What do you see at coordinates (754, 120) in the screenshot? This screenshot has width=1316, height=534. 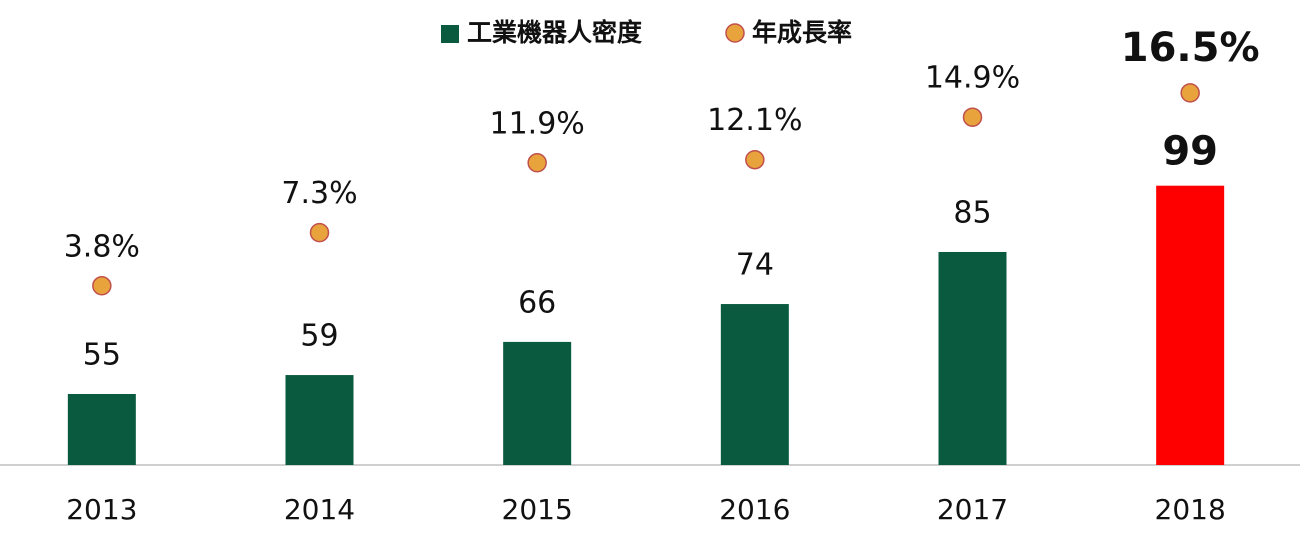 I see `growth-label: 12.1%` at bounding box center [754, 120].